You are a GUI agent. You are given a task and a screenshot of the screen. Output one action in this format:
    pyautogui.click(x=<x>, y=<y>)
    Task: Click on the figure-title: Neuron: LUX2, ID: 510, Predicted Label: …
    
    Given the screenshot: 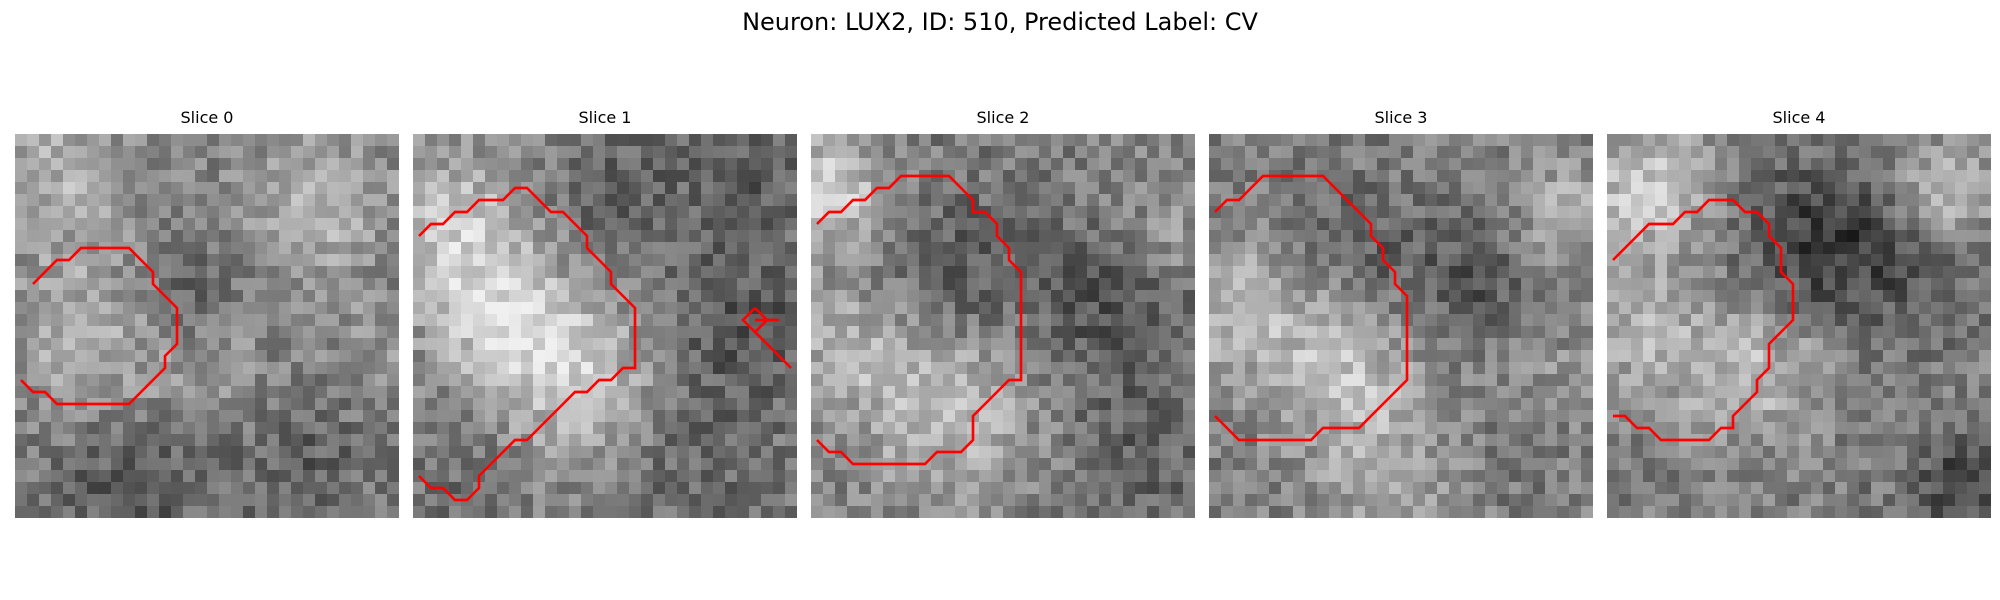 What is the action you would take?
    pyautogui.click(x=1000, y=22)
    